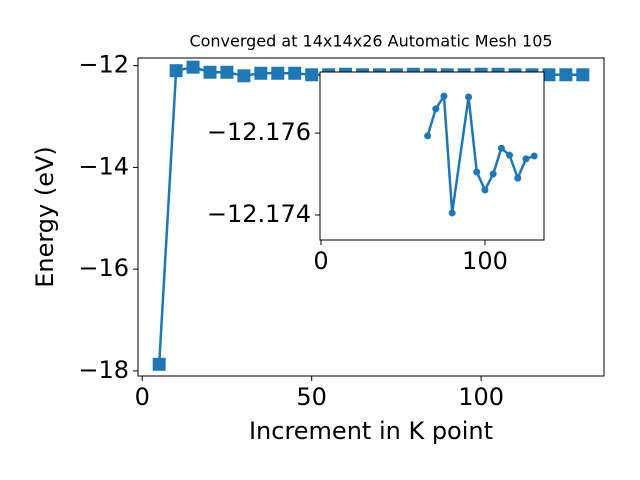  What do you see at coordinates (103, 268) in the screenshot?
I see `y-tick-label: −16` at bounding box center [103, 268].